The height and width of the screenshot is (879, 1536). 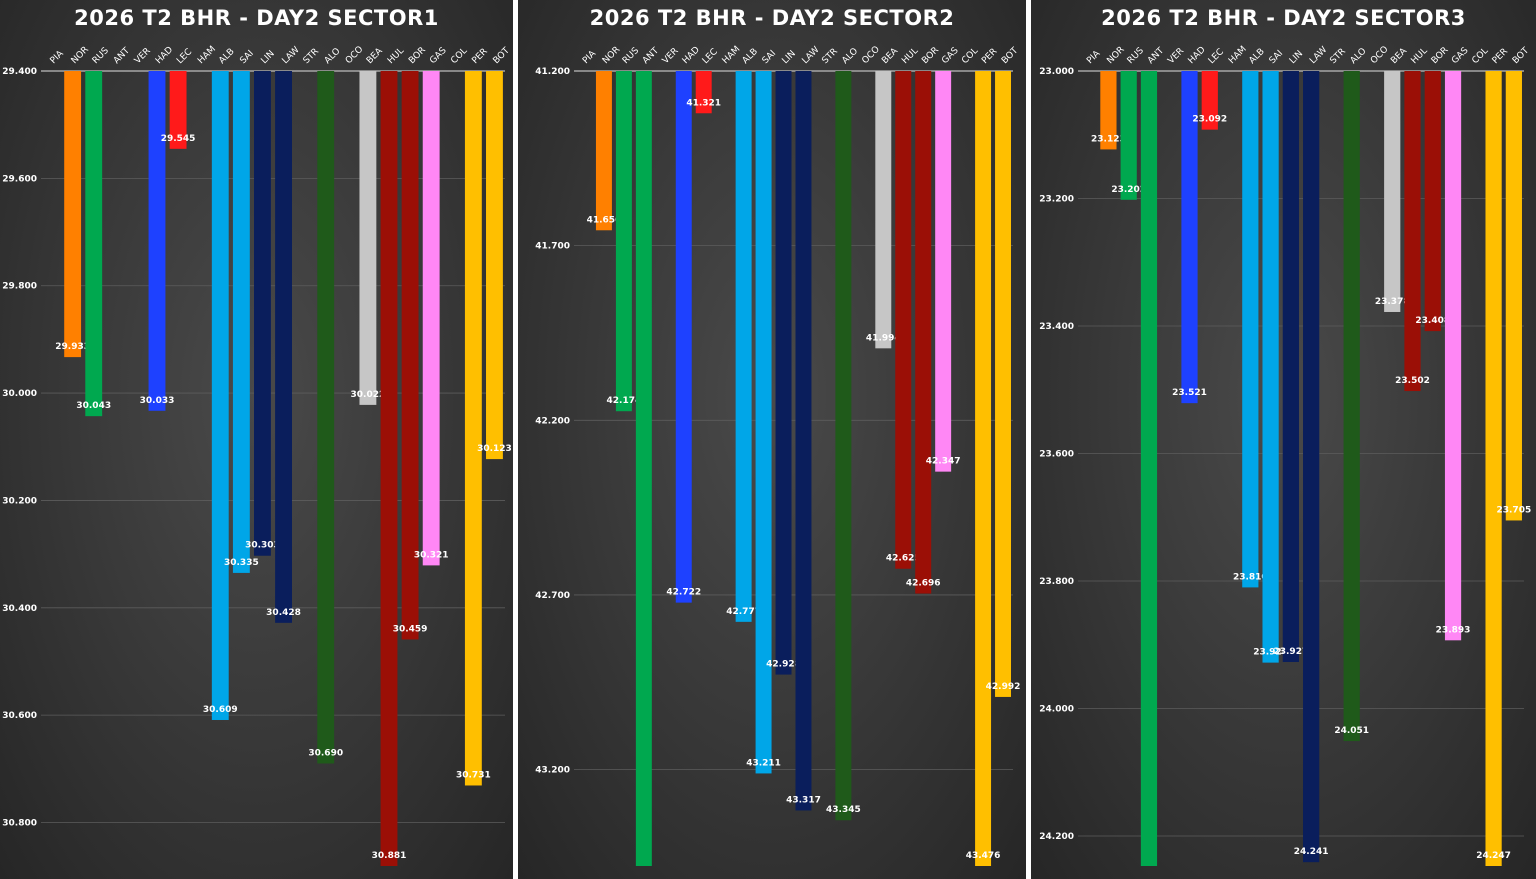 I want to click on y-tick-label: 30.600, so click(x=19, y=716).